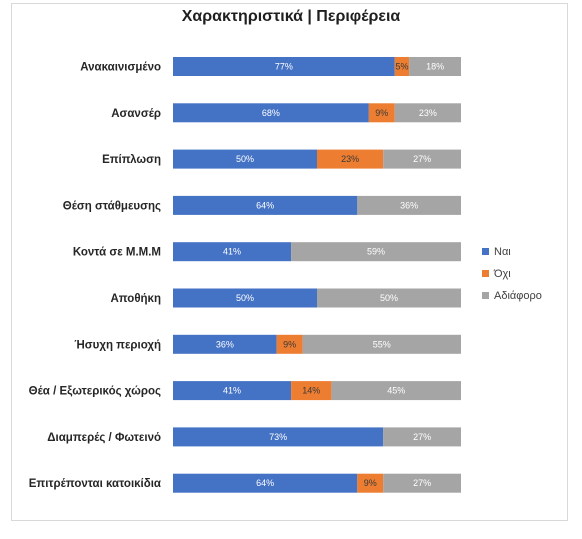  I want to click on category-label: Ανακαινισμένο, so click(120, 68).